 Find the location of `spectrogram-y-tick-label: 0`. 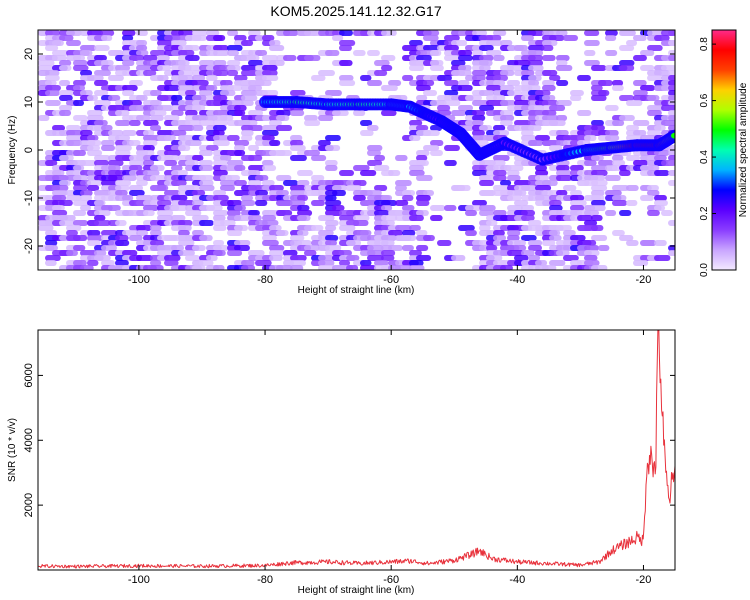

spectrogram-y-tick-label: 0 is located at coordinates (29, 150).